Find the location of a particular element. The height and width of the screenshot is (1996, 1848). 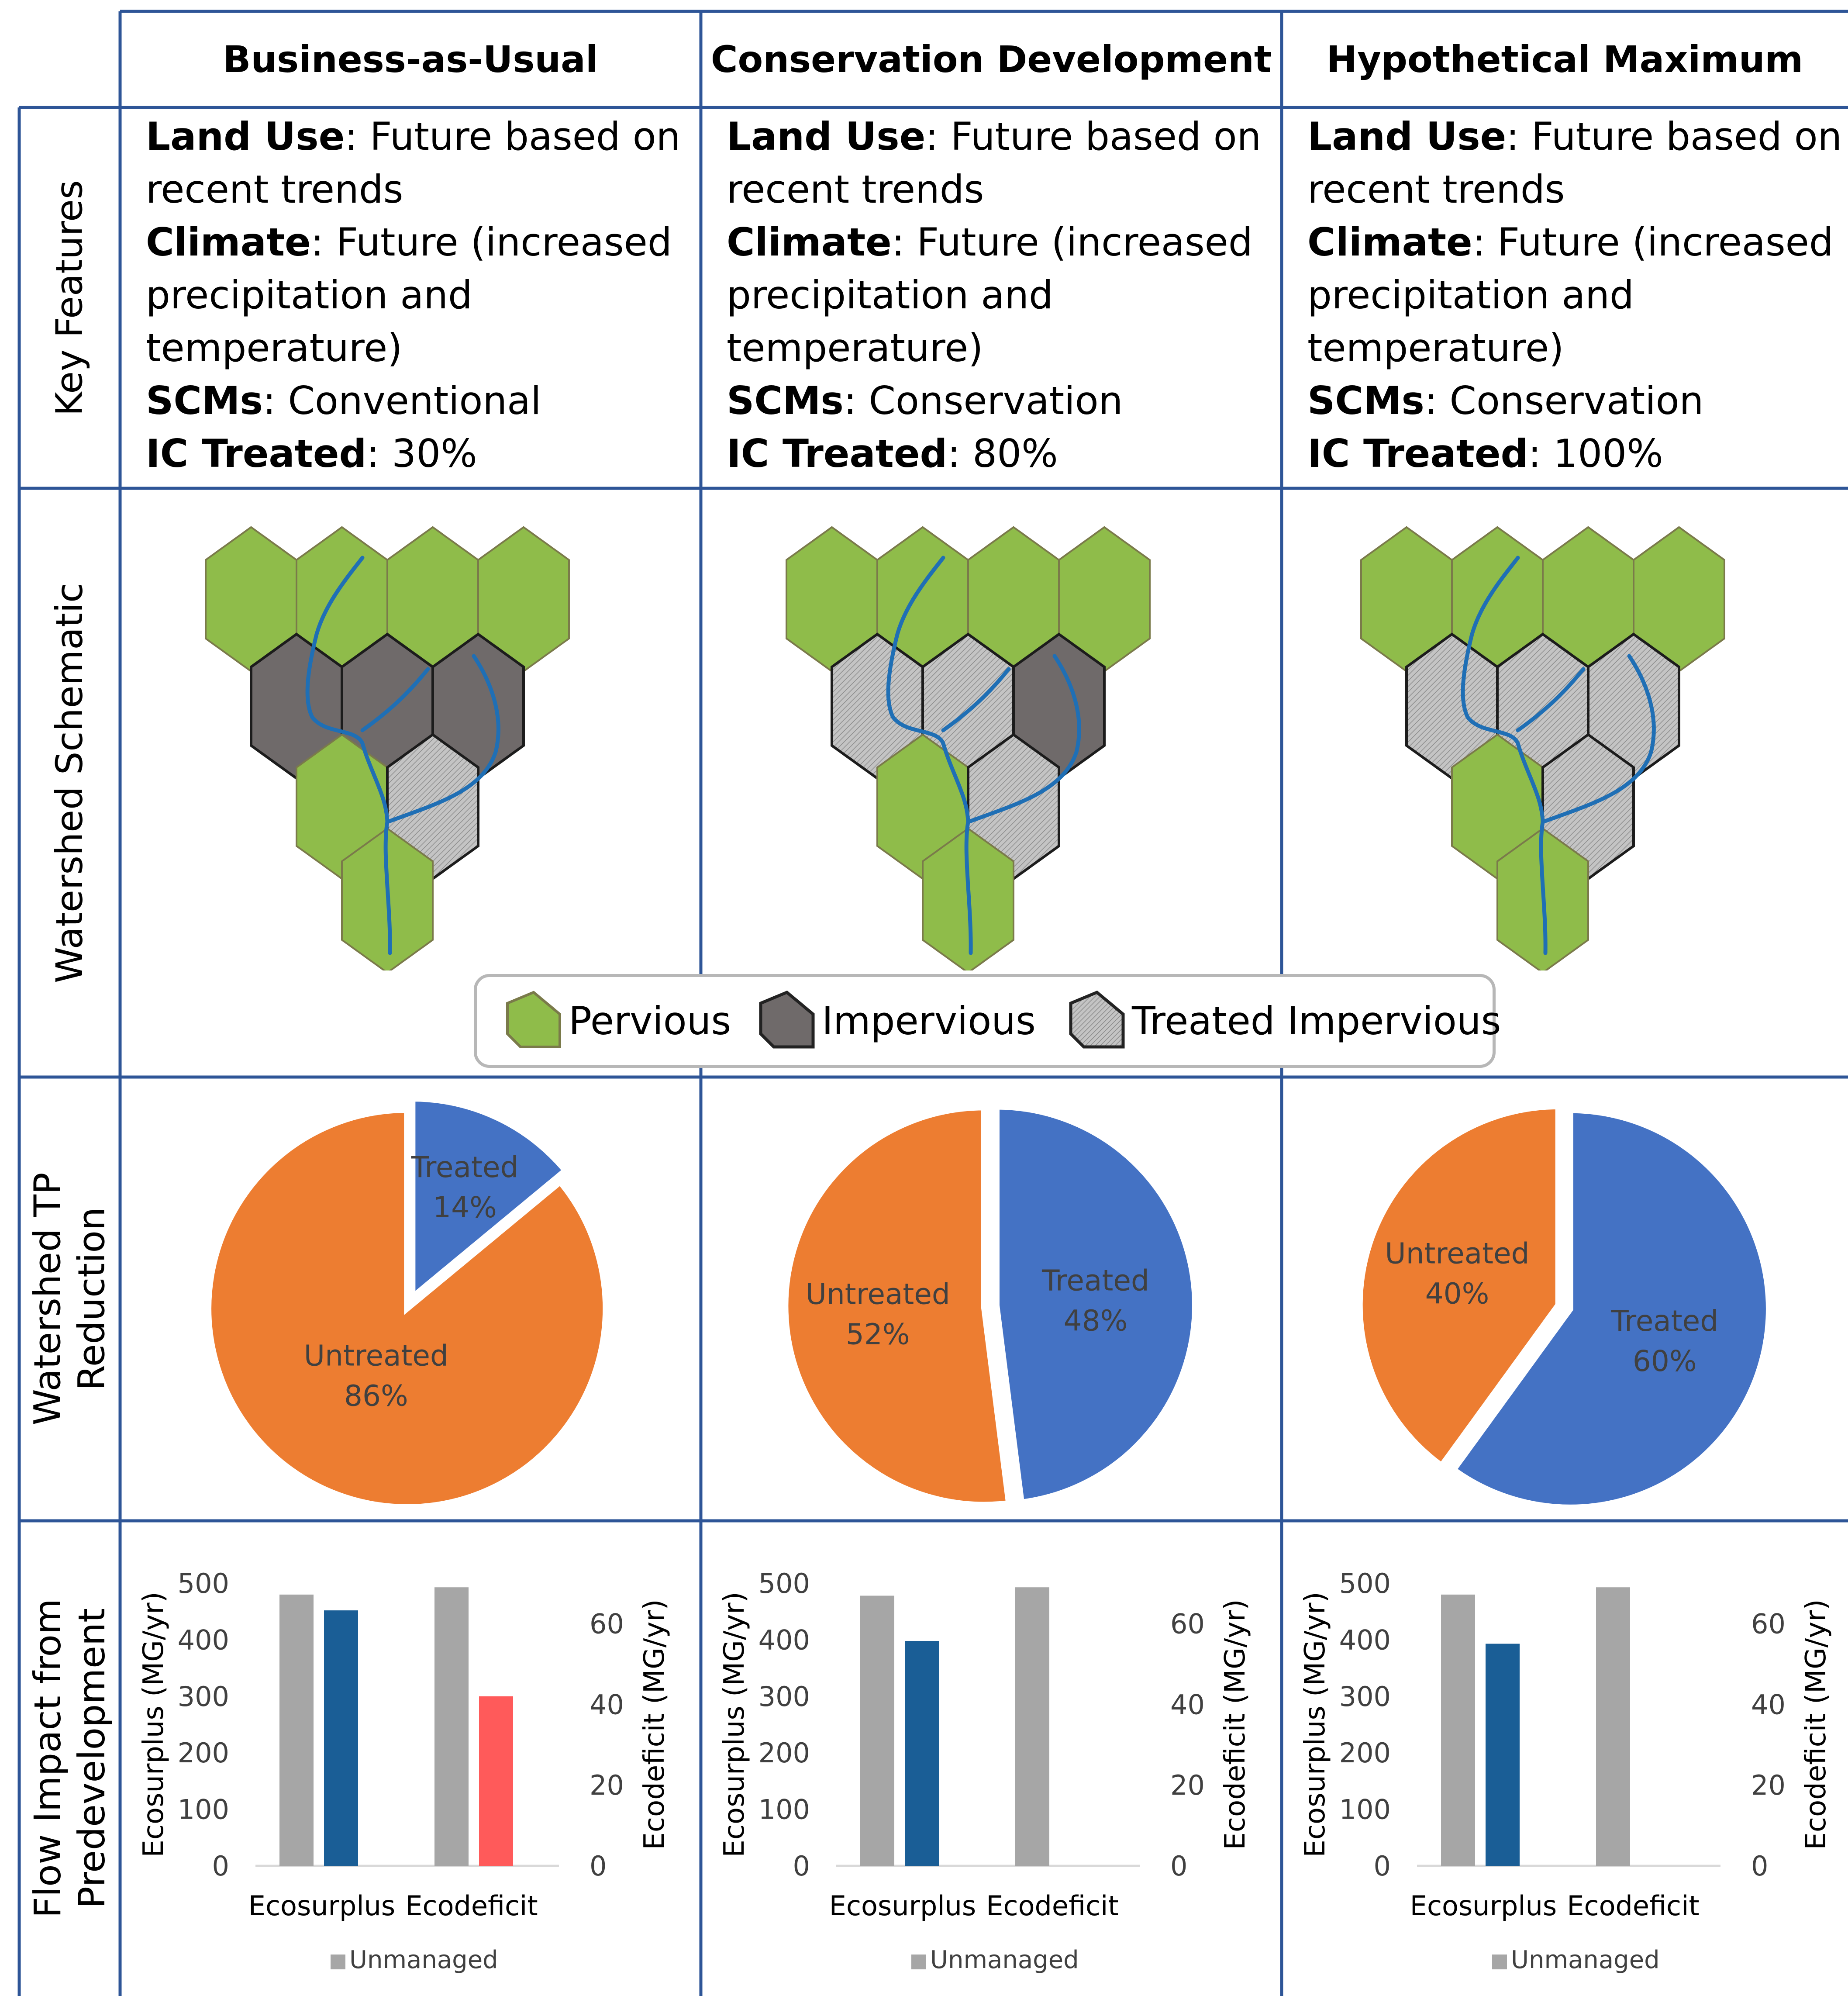

tp-reduction-pie-business-as-usual: Treated 14% Untreated 86% is located at coordinates (407, 1302).